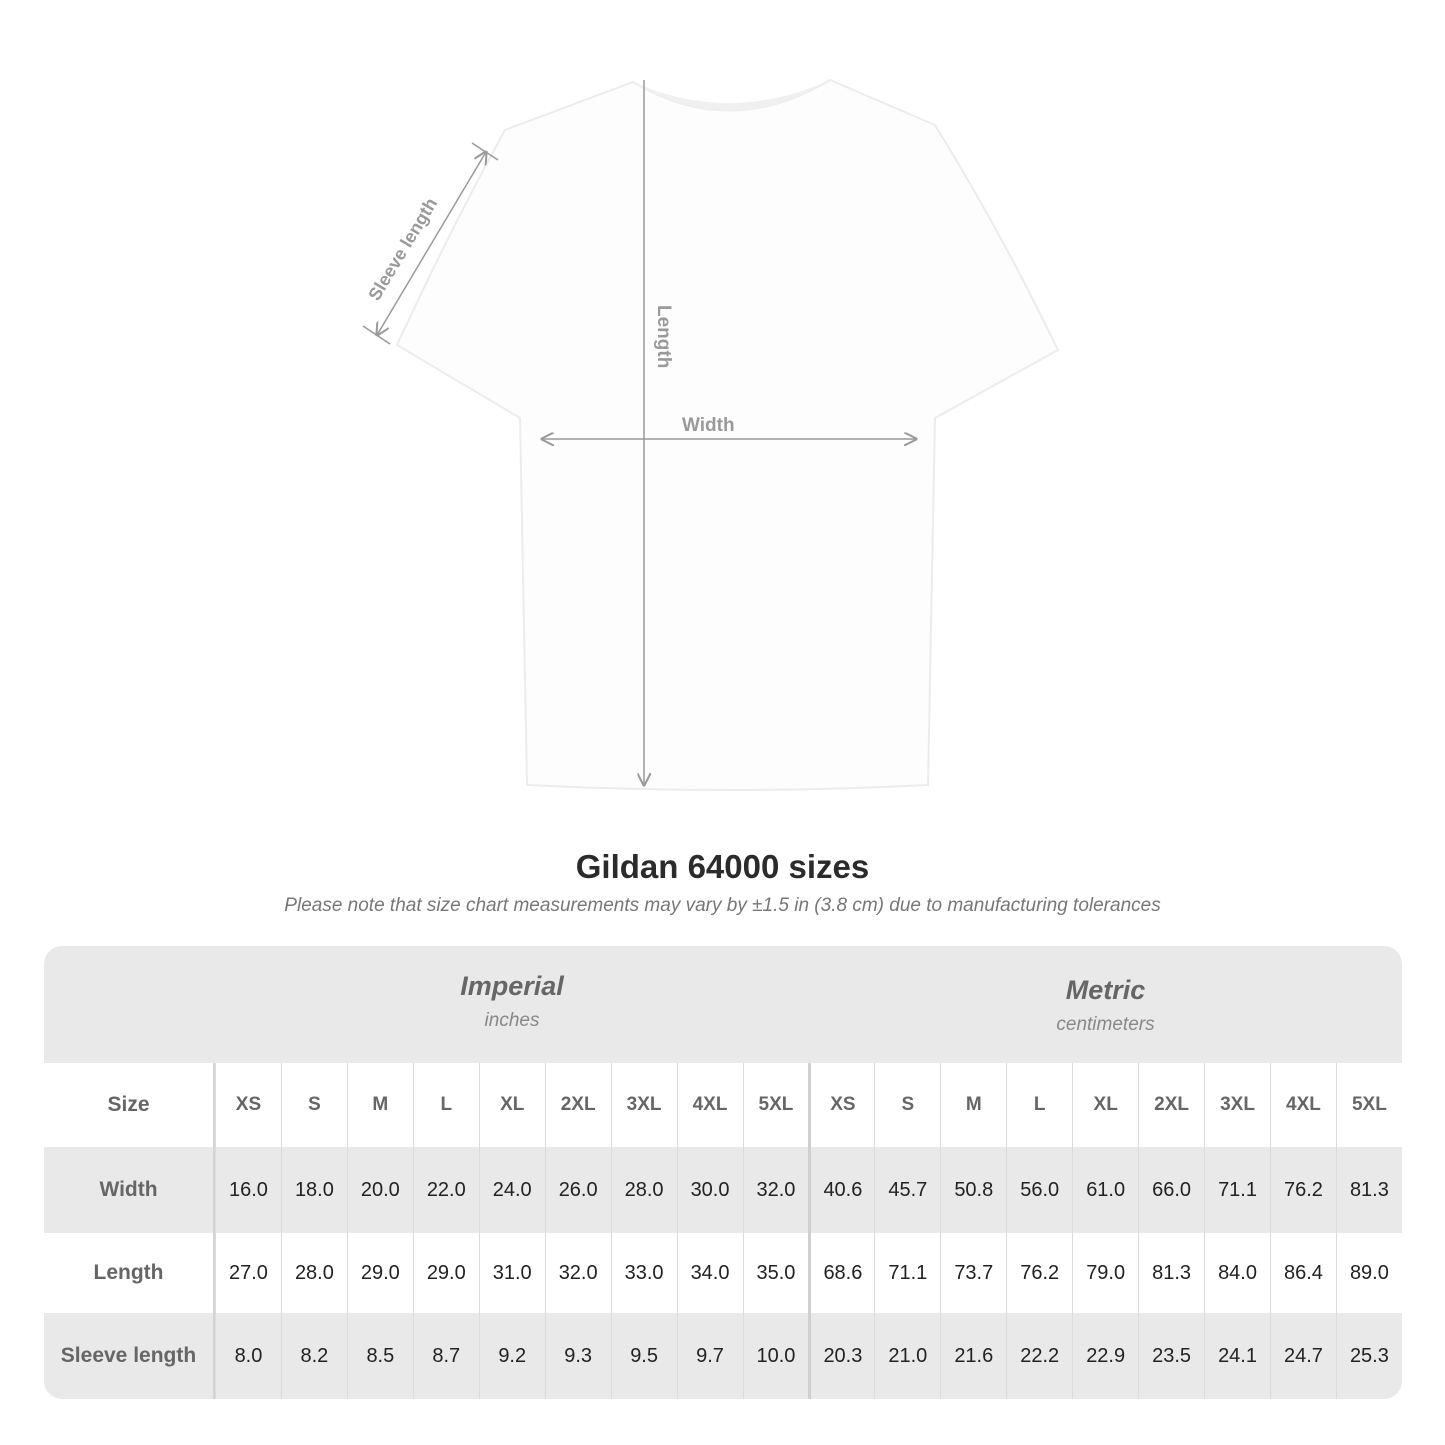 The image size is (1445, 1445). I want to click on imperial-unit: inches, so click(512, 1020).